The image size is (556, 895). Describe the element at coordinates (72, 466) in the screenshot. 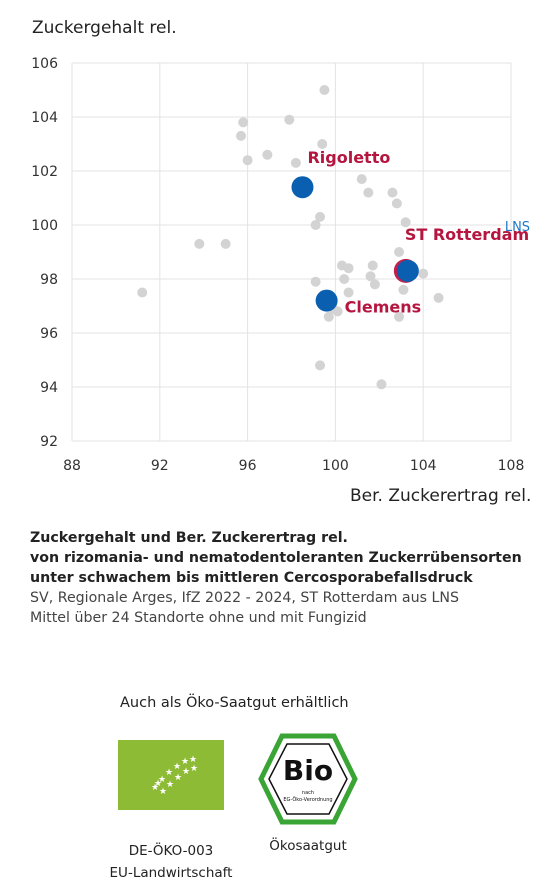

I see `x-tick-label: 88` at that location.